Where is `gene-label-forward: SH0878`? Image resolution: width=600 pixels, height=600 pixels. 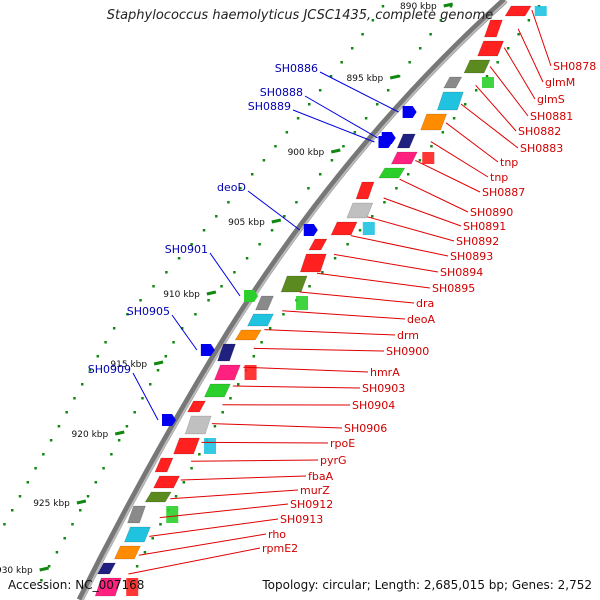 gene-label-forward: SH0878 is located at coordinates (574, 66).